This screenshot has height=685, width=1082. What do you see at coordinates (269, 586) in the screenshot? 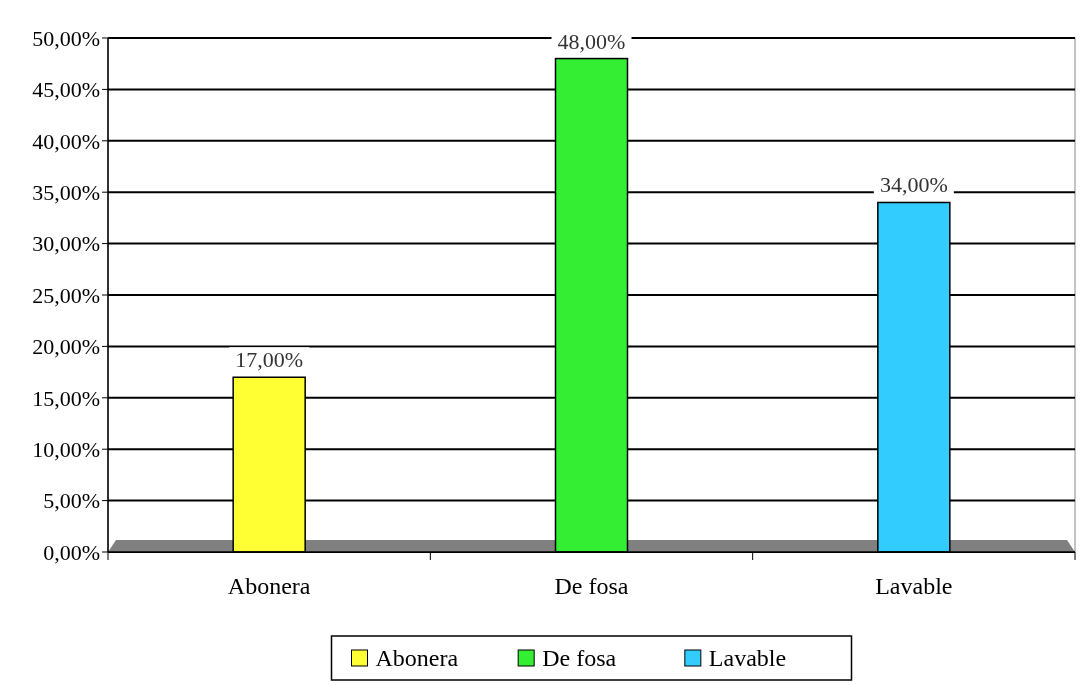
I see `x-tick-label: Abonera` at bounding box center [269, 586].